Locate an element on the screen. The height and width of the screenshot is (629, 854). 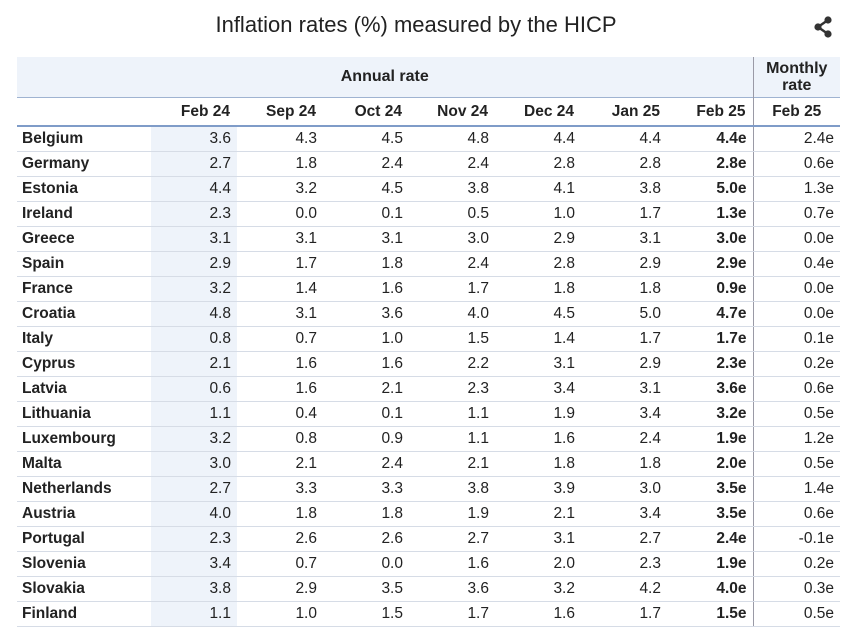
annual-rate-cell: 0.9 is located at coordinates (366, 439).